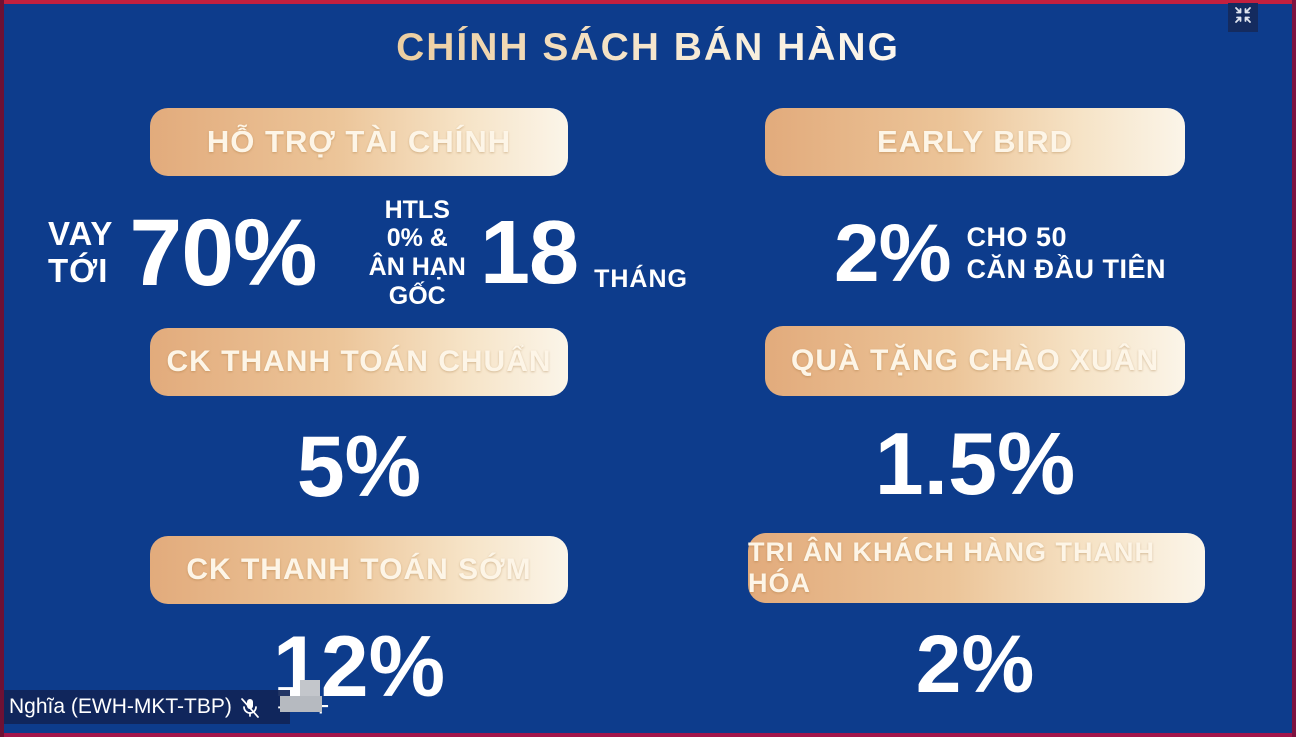 This screenshot has width=1296, height=737. What do you see at coordinates (1294, 368) in the screenshot?
I see `capture-border-right` at bounding box center [1294, 368].